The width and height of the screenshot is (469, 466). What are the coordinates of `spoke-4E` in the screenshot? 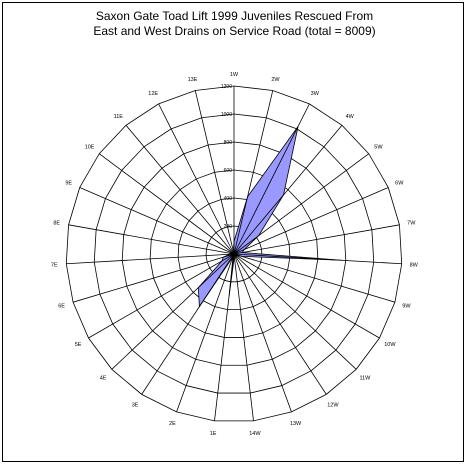 It's located at (173, 311).